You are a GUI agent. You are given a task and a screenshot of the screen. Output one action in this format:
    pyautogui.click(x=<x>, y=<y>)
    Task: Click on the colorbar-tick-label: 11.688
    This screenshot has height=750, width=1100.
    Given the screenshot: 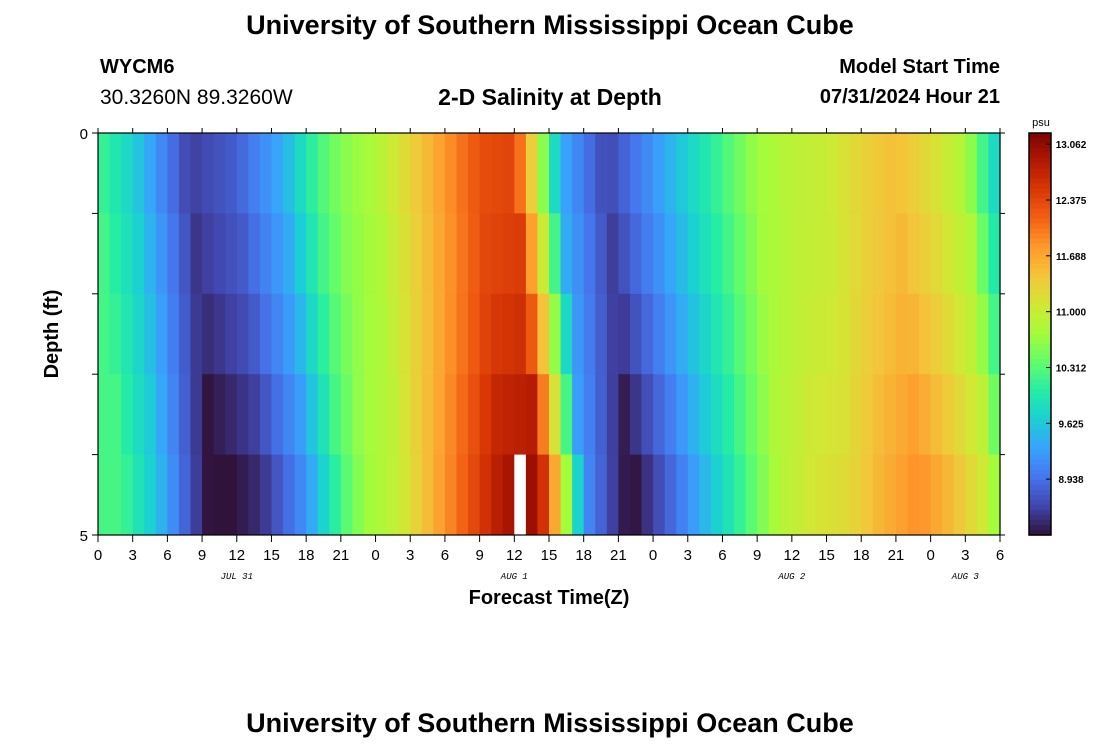 What is the action you would take?
    pyautogui.click(x=1071, y=257)
    